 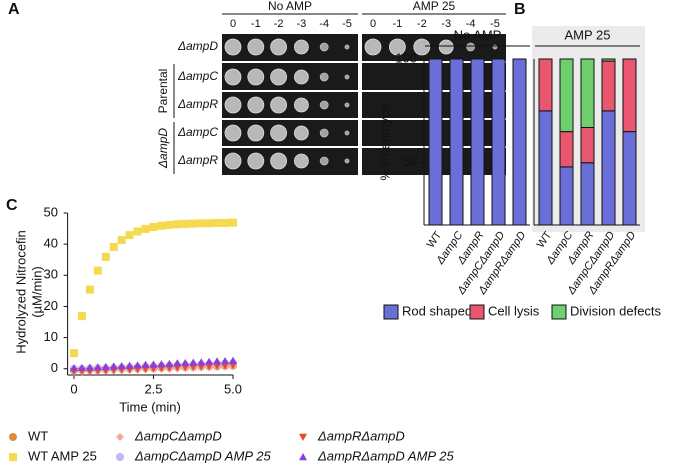 What do you see at coordinates (545, 239) in the screenshot?
I see `x-tick-label: WT` at bounding box center [545, 239].